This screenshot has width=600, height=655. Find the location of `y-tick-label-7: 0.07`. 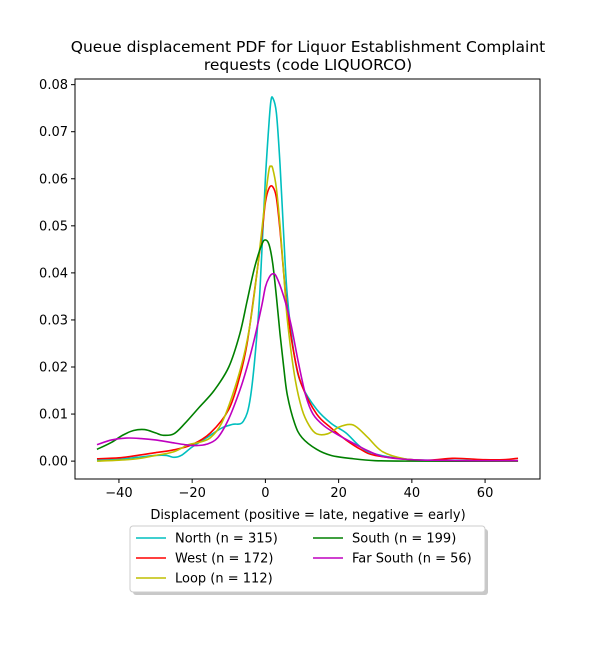

y-tick-label-7: 0.07 is located at coordinates (53, 132).